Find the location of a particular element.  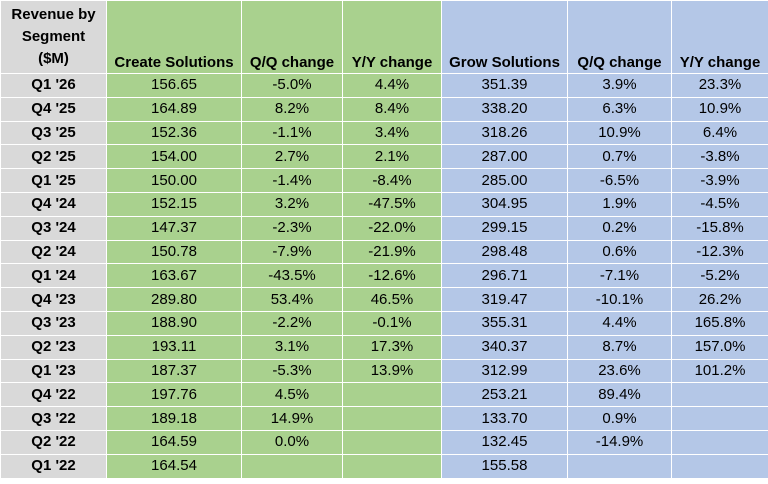

grow-qq-cell: 10.9% is located at coordinates (619, 133).